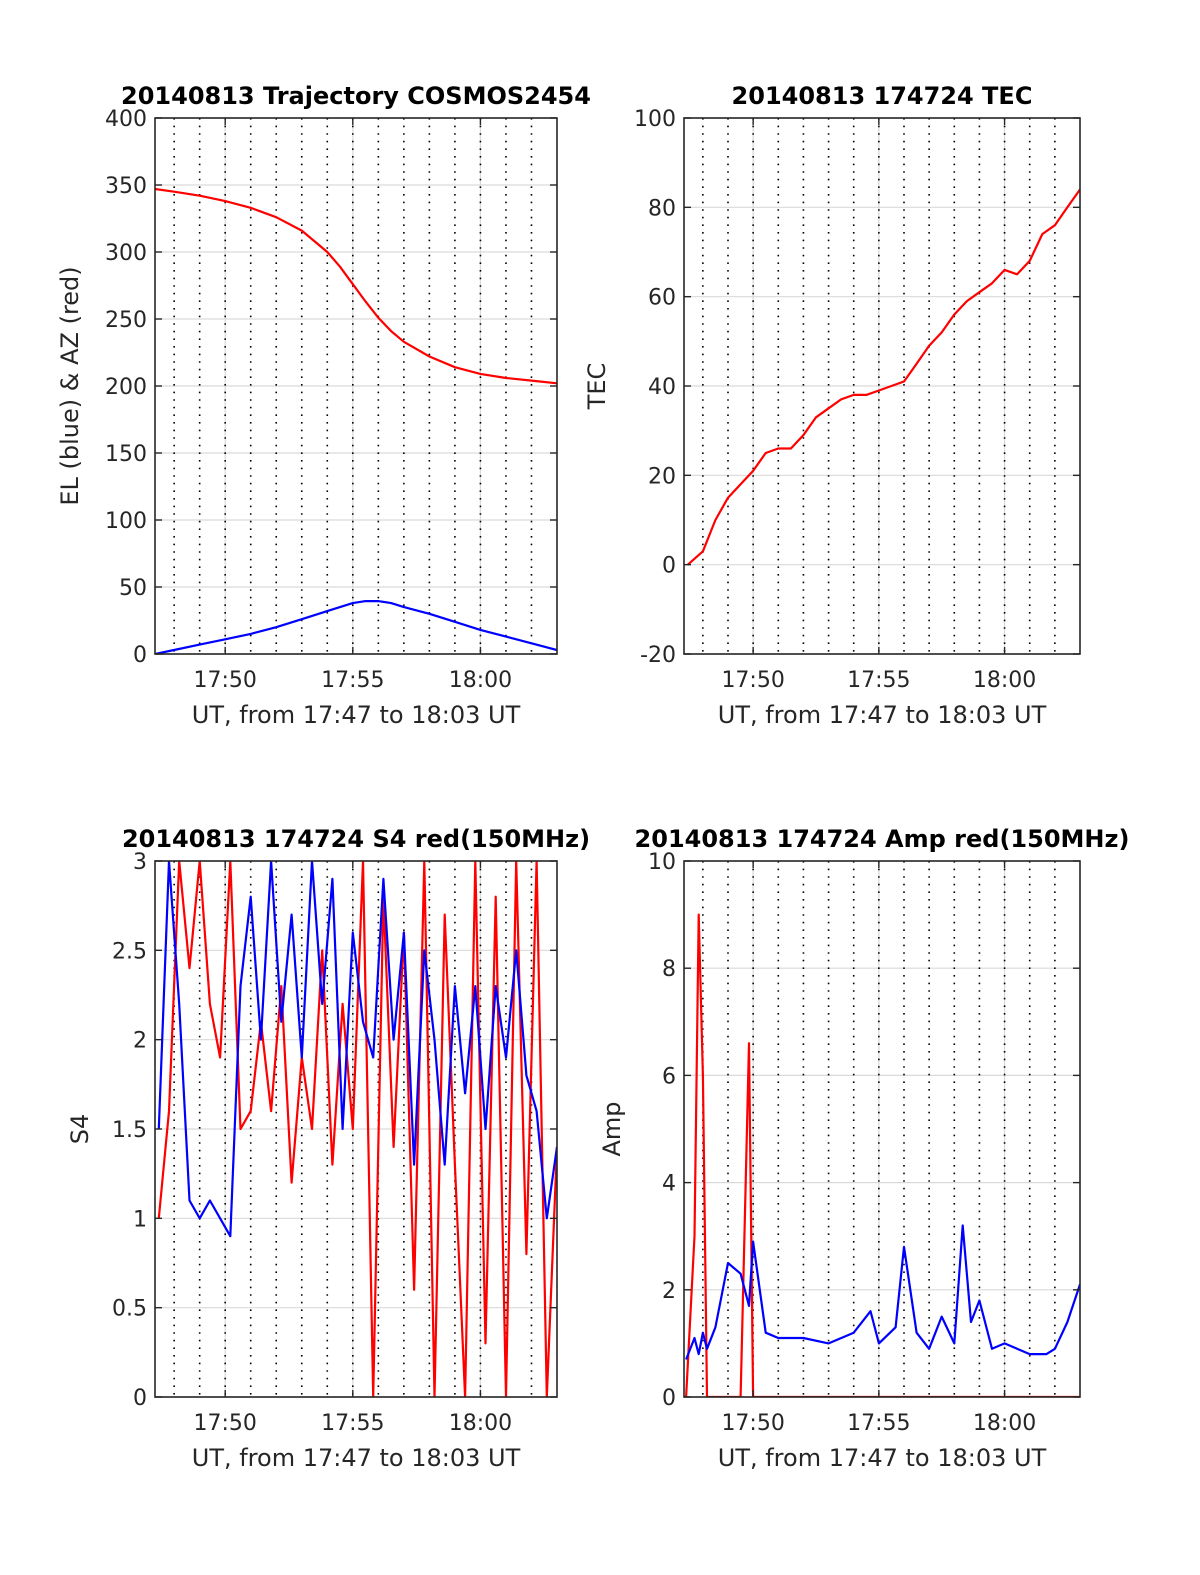 This screenshot has width=1200, height=1575. Describe the element at coordinates (129, 951) in the screenshot. I see `y-tick-label: 2.5` at that location.